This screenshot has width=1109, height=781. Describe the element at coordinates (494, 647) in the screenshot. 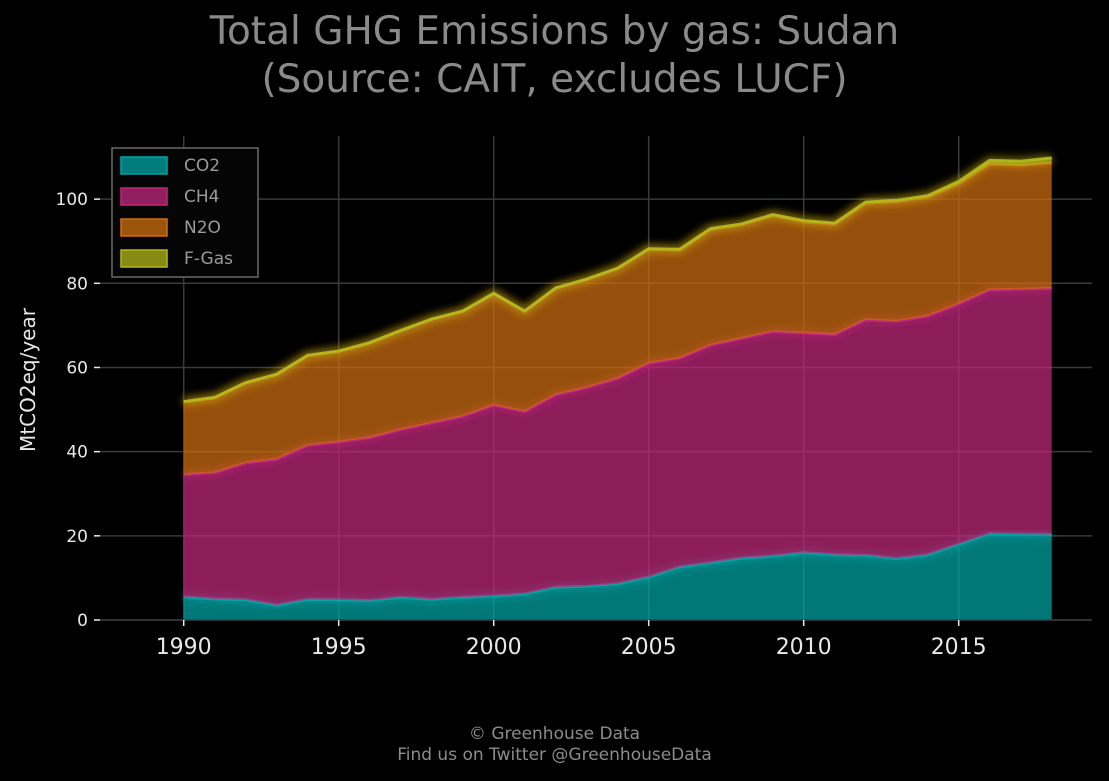

I see `x-tick-label-2000: 2000` at that location.